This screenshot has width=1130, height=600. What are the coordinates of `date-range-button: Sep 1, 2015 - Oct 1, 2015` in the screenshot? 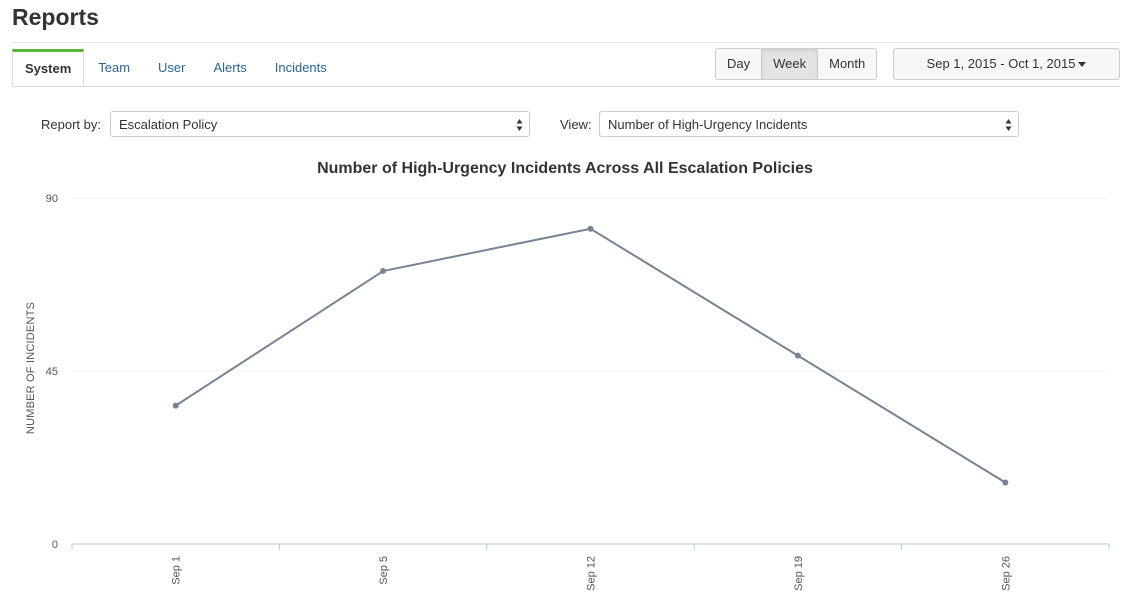 It's located at (1006, 64).